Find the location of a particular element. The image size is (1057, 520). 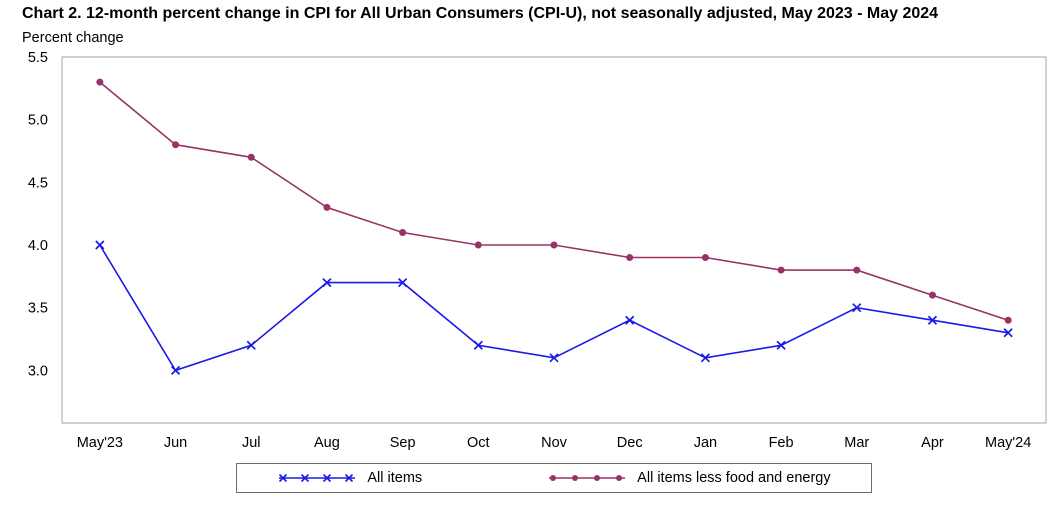

svg-text: 5.0 is located at coordinates (38, 121).